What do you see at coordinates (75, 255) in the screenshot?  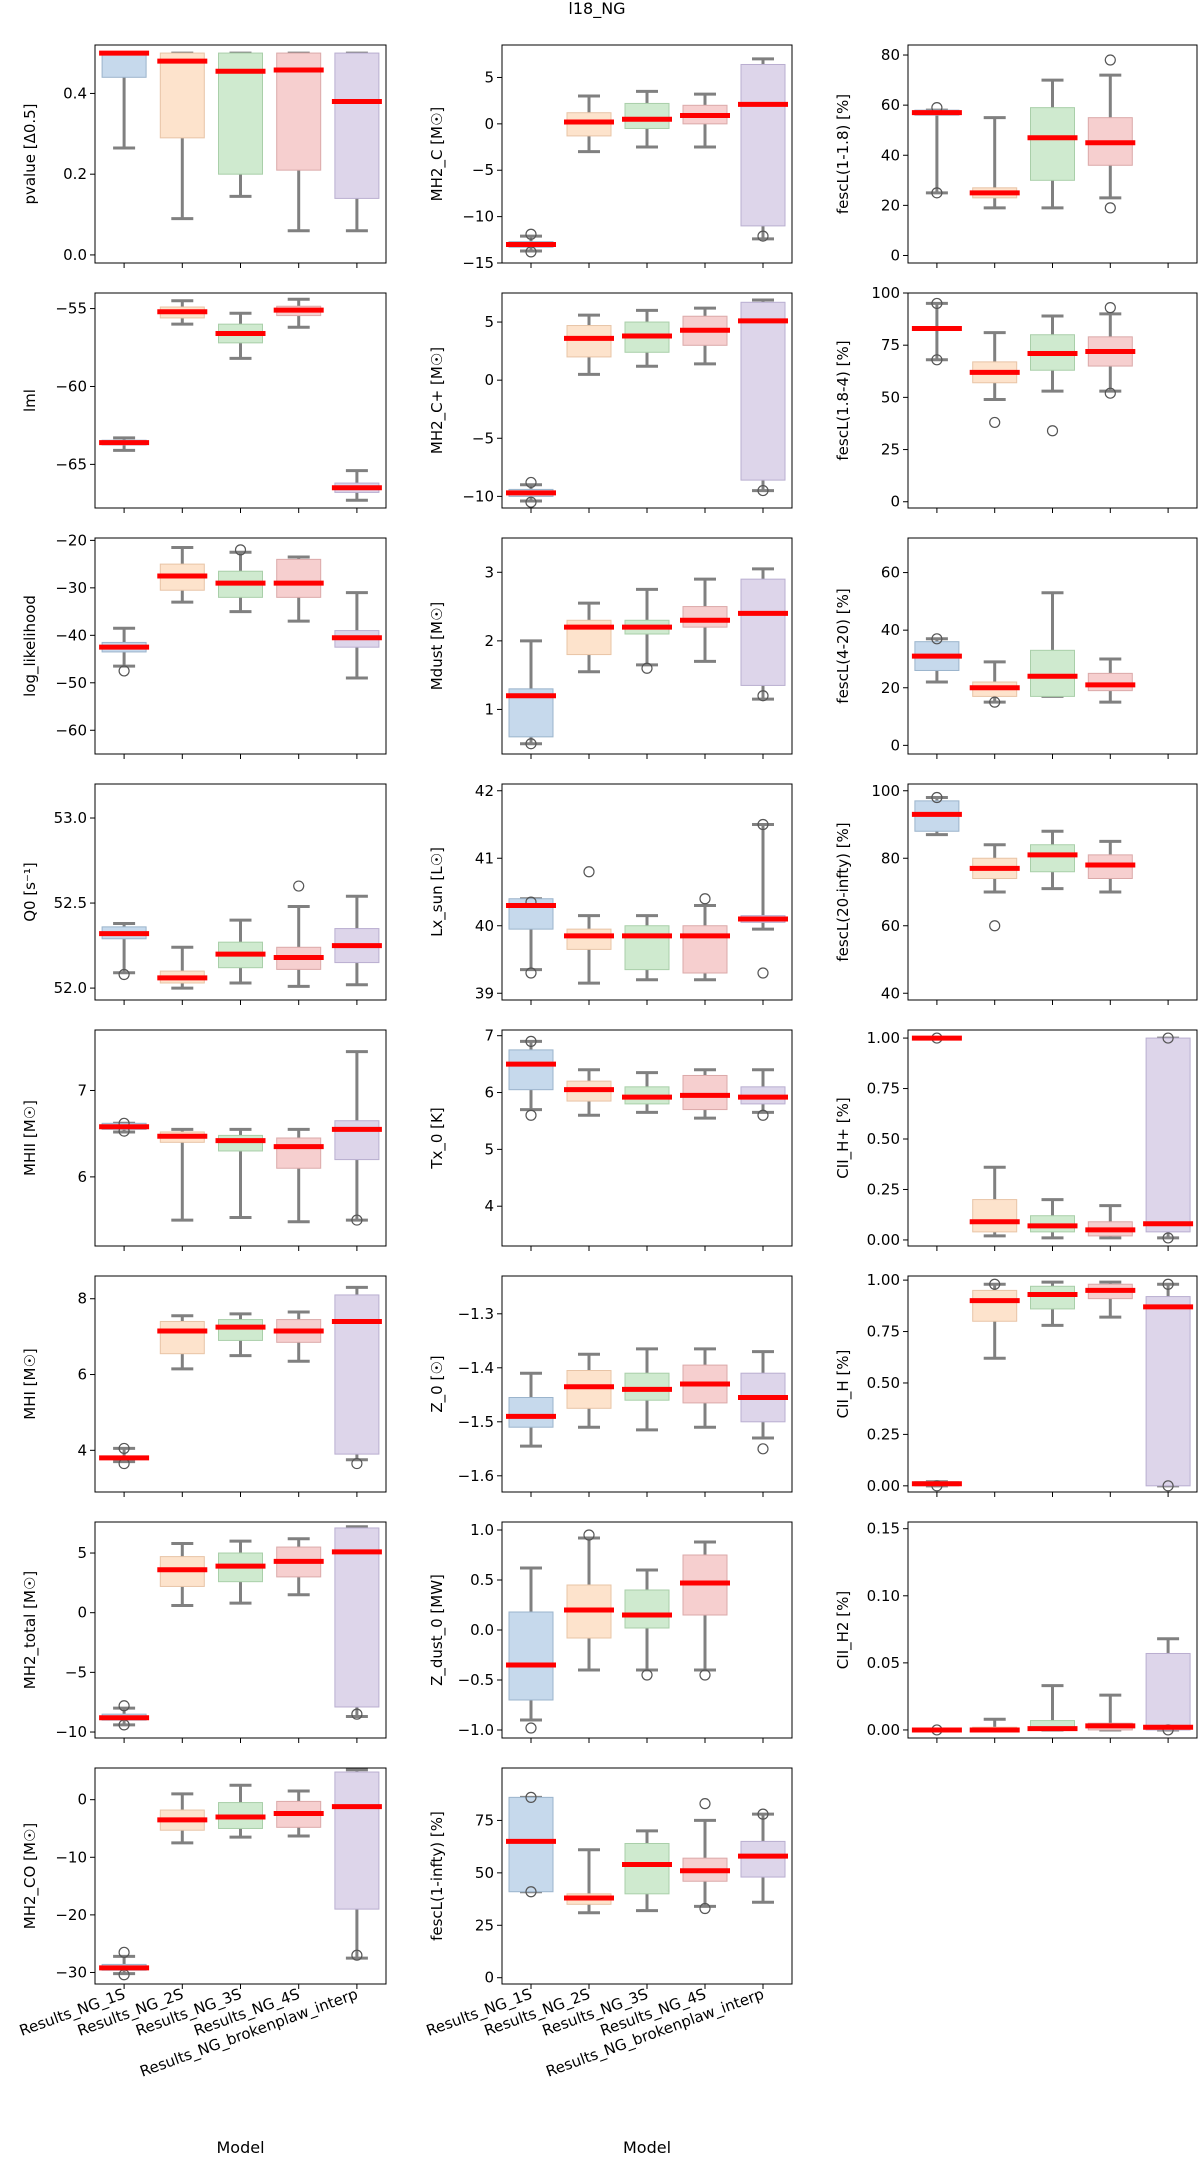 I see `y-tick-label: 0.0` at bounding box center [75, 255].